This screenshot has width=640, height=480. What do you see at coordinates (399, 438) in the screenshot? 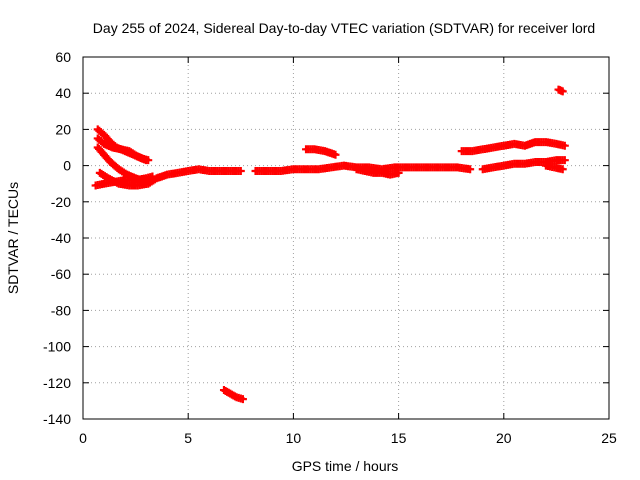
I see `x-tick-label: 15` at bounding box center [399, 438].